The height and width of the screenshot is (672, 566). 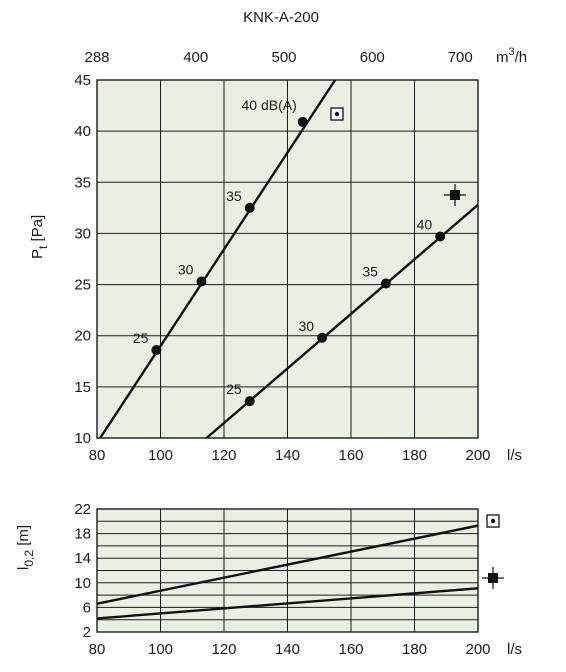 I want to click on throw-x-tick-label: 100, so click(x=160, y=649).